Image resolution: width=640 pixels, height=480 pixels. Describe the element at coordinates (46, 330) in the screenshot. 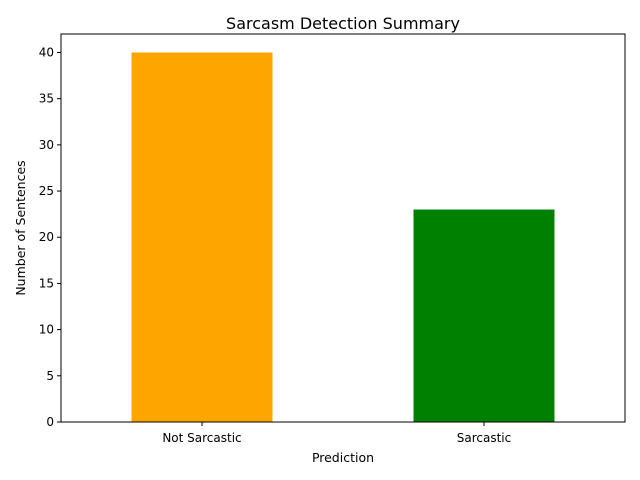

I see `y-tick-label: 10` at that location.